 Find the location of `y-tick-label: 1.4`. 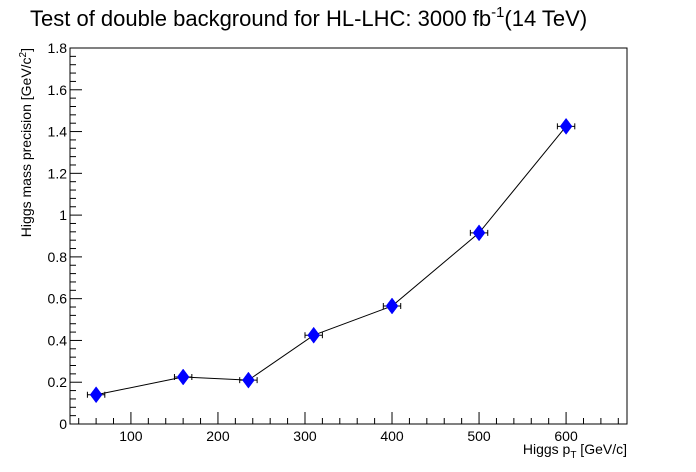

y-tick-label: 1.4 is located at coordinates (58, 132).